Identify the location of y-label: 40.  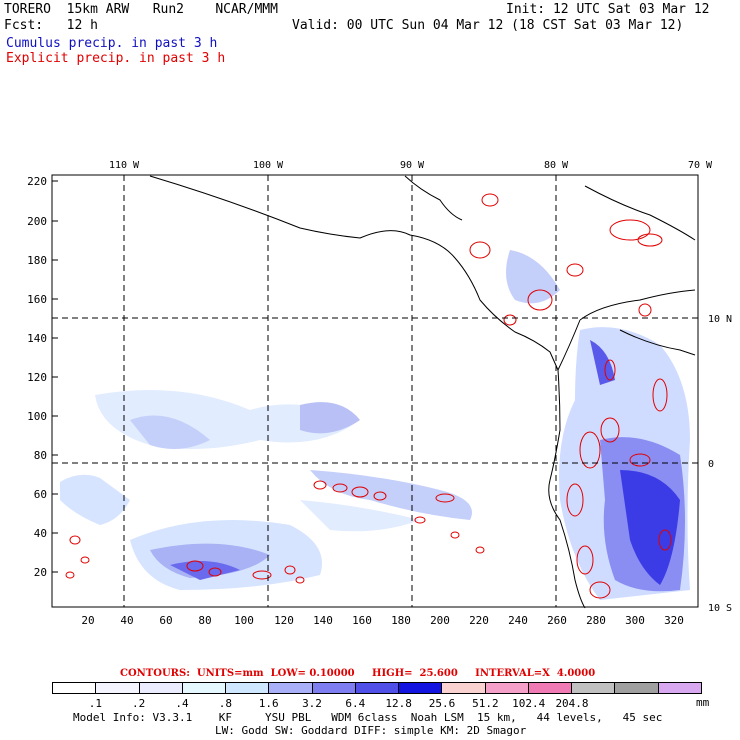
(40, 533).